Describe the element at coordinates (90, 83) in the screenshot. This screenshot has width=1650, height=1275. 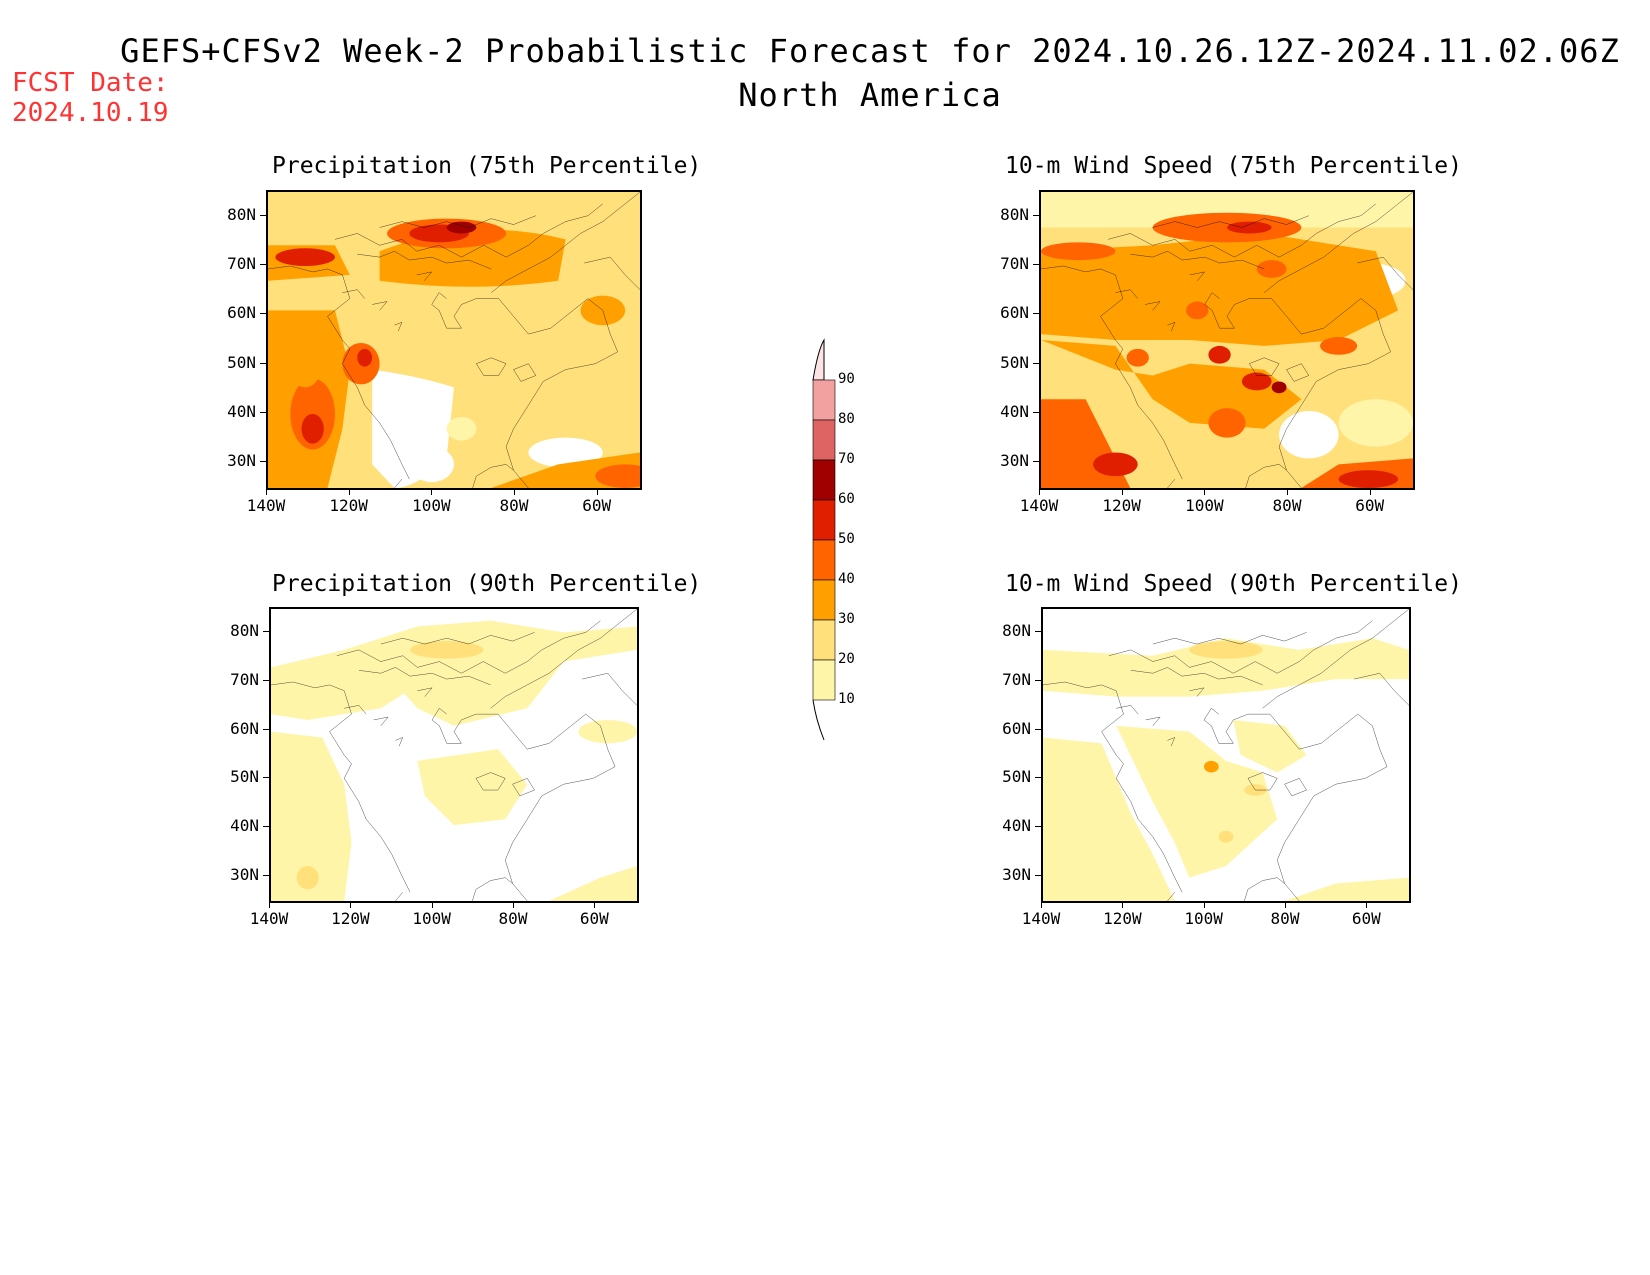
I see `fcst-date-label: FCST Date:` at that location.